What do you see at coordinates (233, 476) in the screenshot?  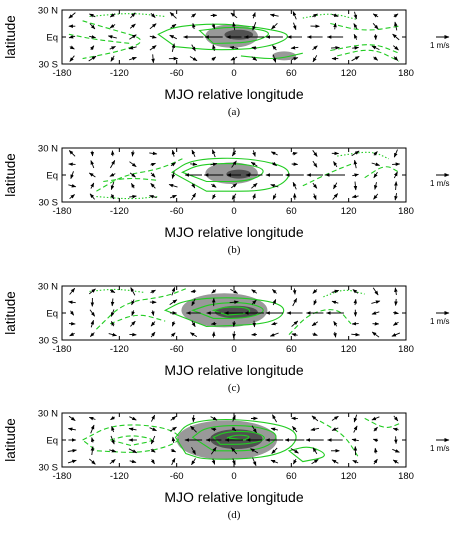 I see `x-tick-label: 0` at bounding box center [233, 476].